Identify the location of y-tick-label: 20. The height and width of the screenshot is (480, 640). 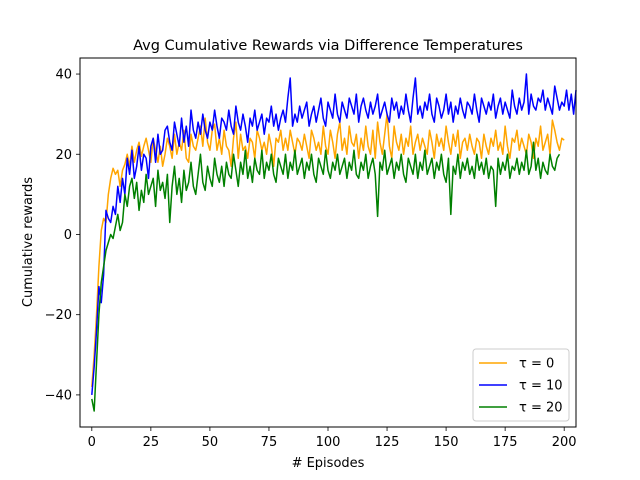
(63, 155).